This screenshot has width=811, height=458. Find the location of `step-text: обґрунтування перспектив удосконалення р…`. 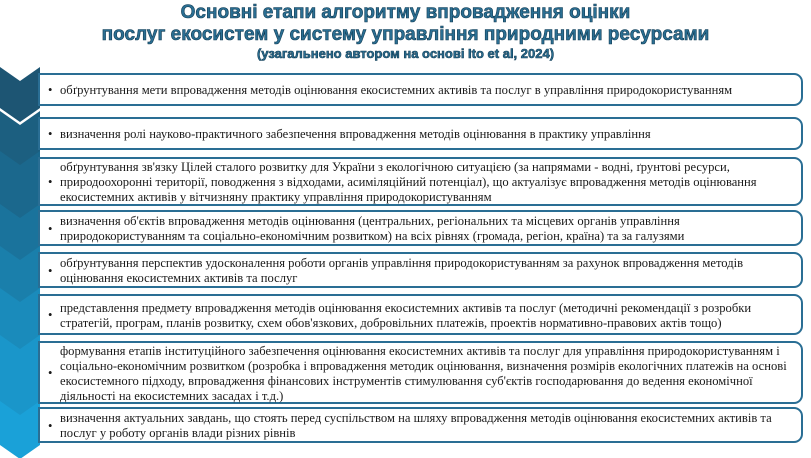

step-text: обґрунтування перспектив удосконалення р… is located at coordinates (402, 270).